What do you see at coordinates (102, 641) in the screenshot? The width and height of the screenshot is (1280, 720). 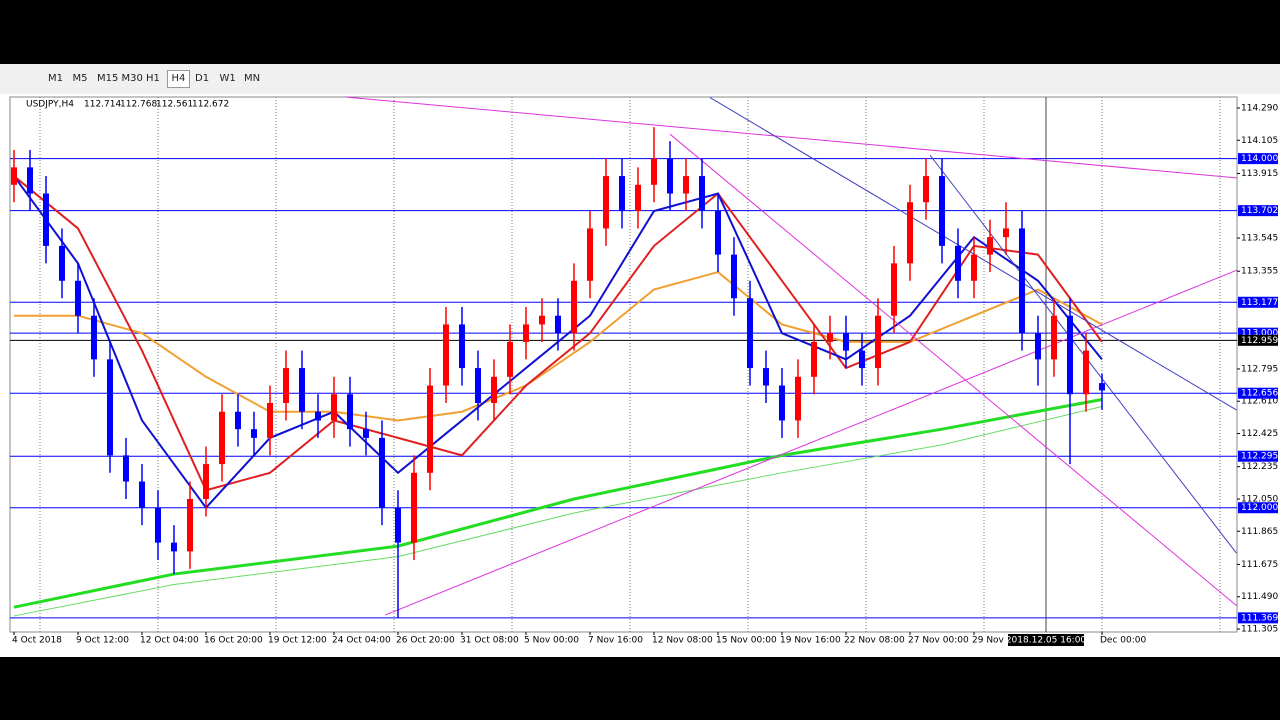 I see `x-tick-label: 9 Oct 12:00` at bounding box center [102, 641].